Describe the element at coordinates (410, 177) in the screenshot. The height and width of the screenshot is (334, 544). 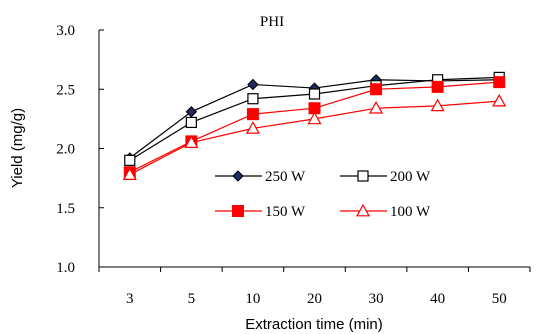
I see `legend-label: 200 W` at that location.